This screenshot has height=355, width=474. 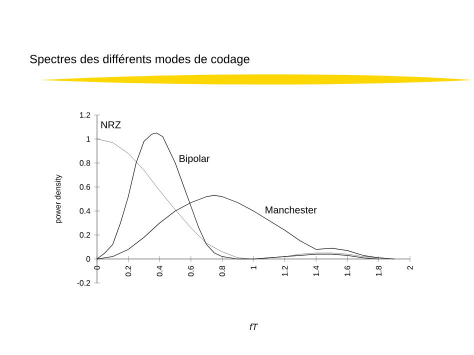 I want to click on series-label: Manchester, so click(x=291, y=210).